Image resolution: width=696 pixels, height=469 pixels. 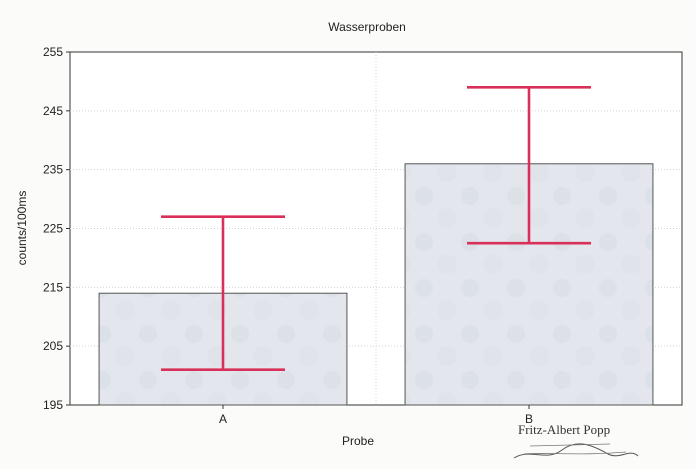 I want to click on signature-name: Fritz-Albert Popp, so click(x=564, y=429).